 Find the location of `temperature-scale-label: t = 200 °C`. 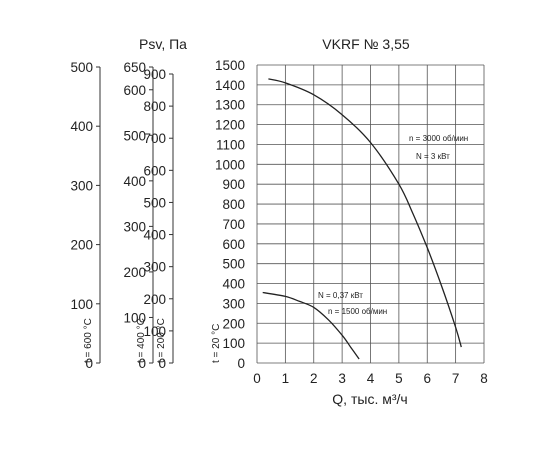

temperature-scale-label: t = 200 °C is located at coordinates (161, 340).